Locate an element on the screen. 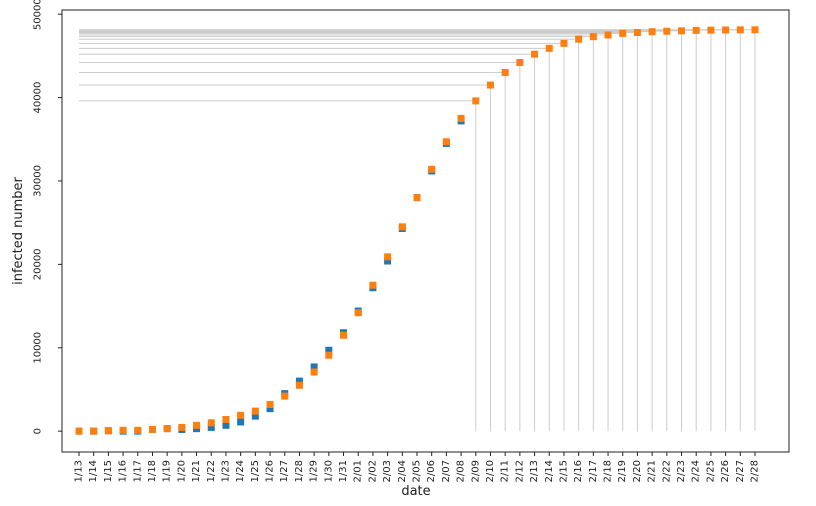 The height and width of the screenshot is (506, 816). x-tick-label: 1/28 is located at coordinates (299, 471).